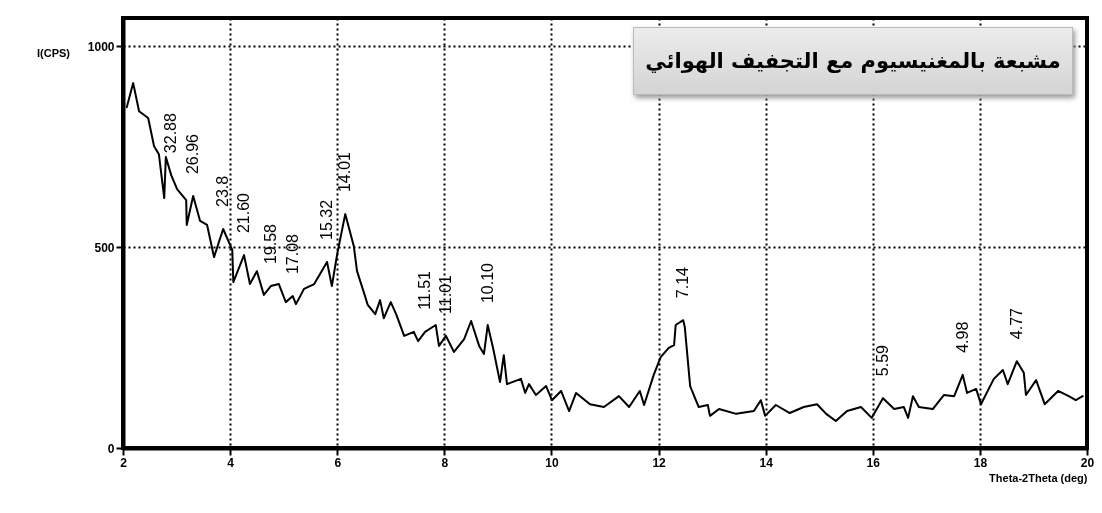  I want to click on x-tick-label: 2, so click(124, 462).